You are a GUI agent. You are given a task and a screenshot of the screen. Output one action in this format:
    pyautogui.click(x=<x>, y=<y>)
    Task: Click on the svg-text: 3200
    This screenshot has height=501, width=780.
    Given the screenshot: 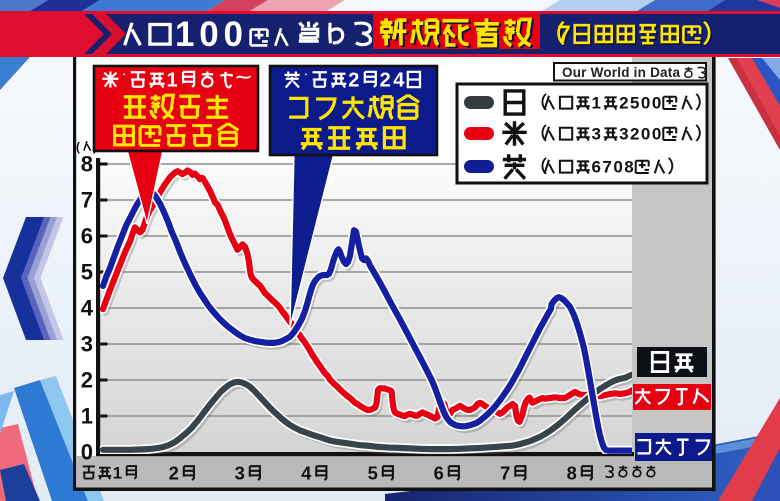 What is the action you would take?
    pyautogui.click(x=640, y=134)
    